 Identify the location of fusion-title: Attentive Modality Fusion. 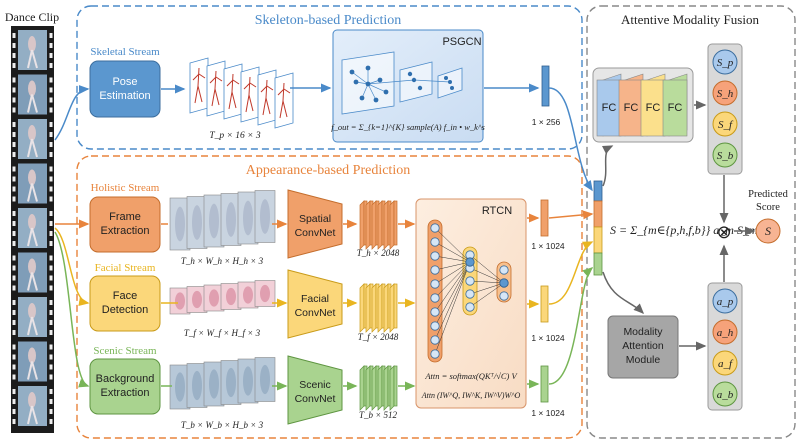
(690, 19).